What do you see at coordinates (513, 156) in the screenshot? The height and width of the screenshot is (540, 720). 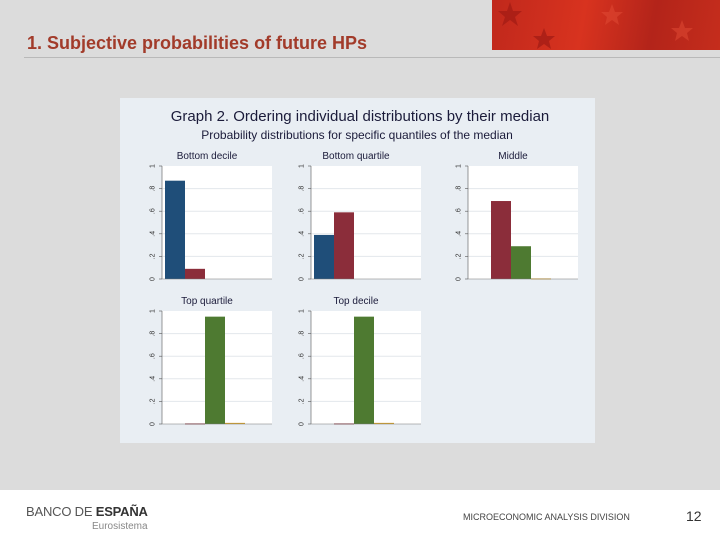 I see `subplot-title: Middle` at bounding box center [513, 156].